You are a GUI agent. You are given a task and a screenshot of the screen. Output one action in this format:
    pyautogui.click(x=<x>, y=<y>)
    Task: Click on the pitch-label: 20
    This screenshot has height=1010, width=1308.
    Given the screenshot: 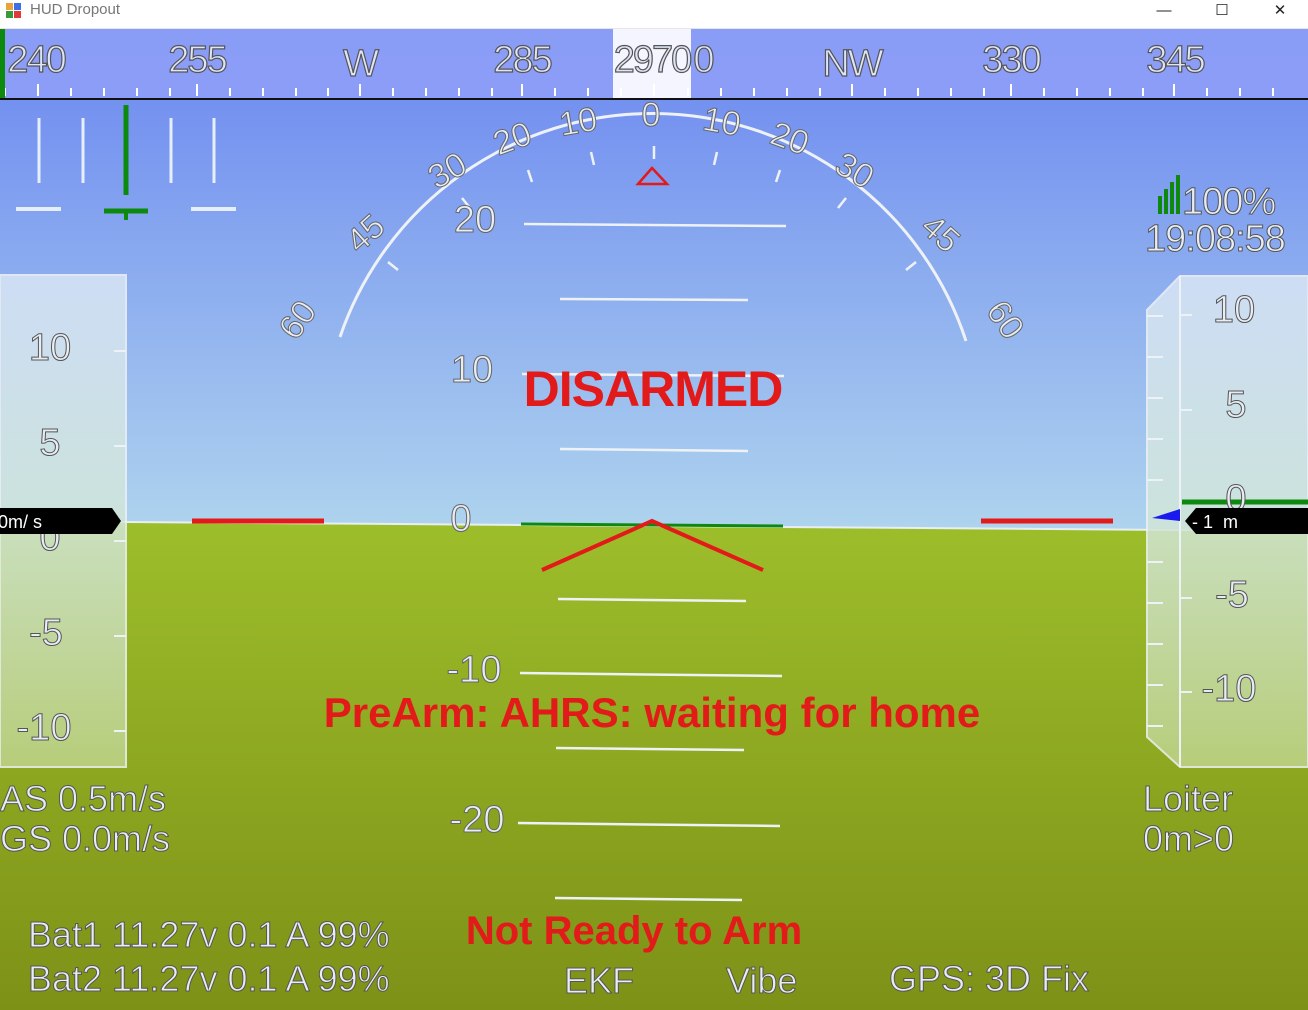 What is the action you would take?
    pyautogui.click(x=475, y=220)
    